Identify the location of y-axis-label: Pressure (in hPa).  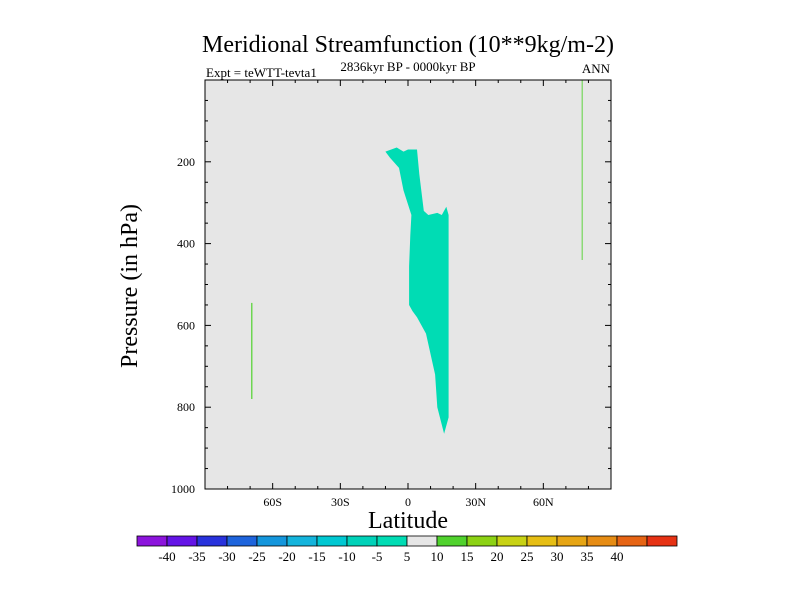
(130, 286).